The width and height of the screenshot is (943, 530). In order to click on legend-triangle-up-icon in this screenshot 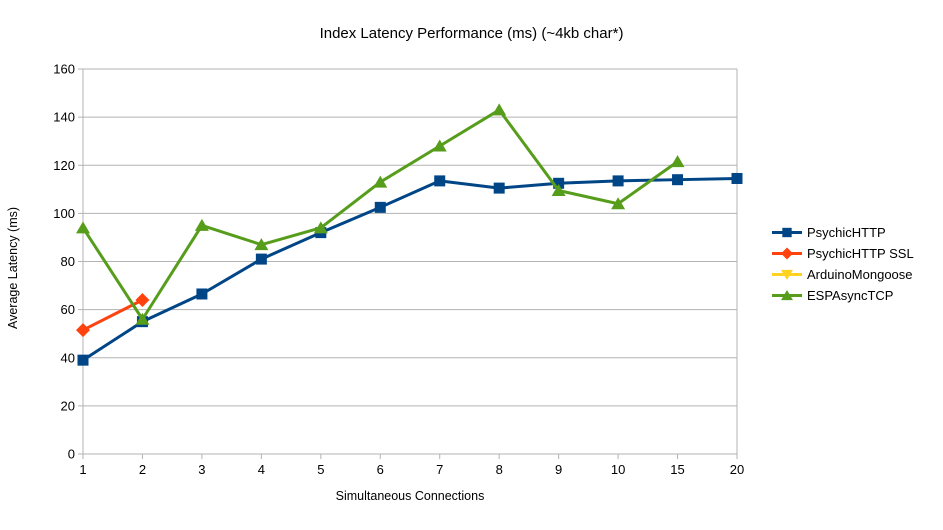, I will do `click(787, 295)`.